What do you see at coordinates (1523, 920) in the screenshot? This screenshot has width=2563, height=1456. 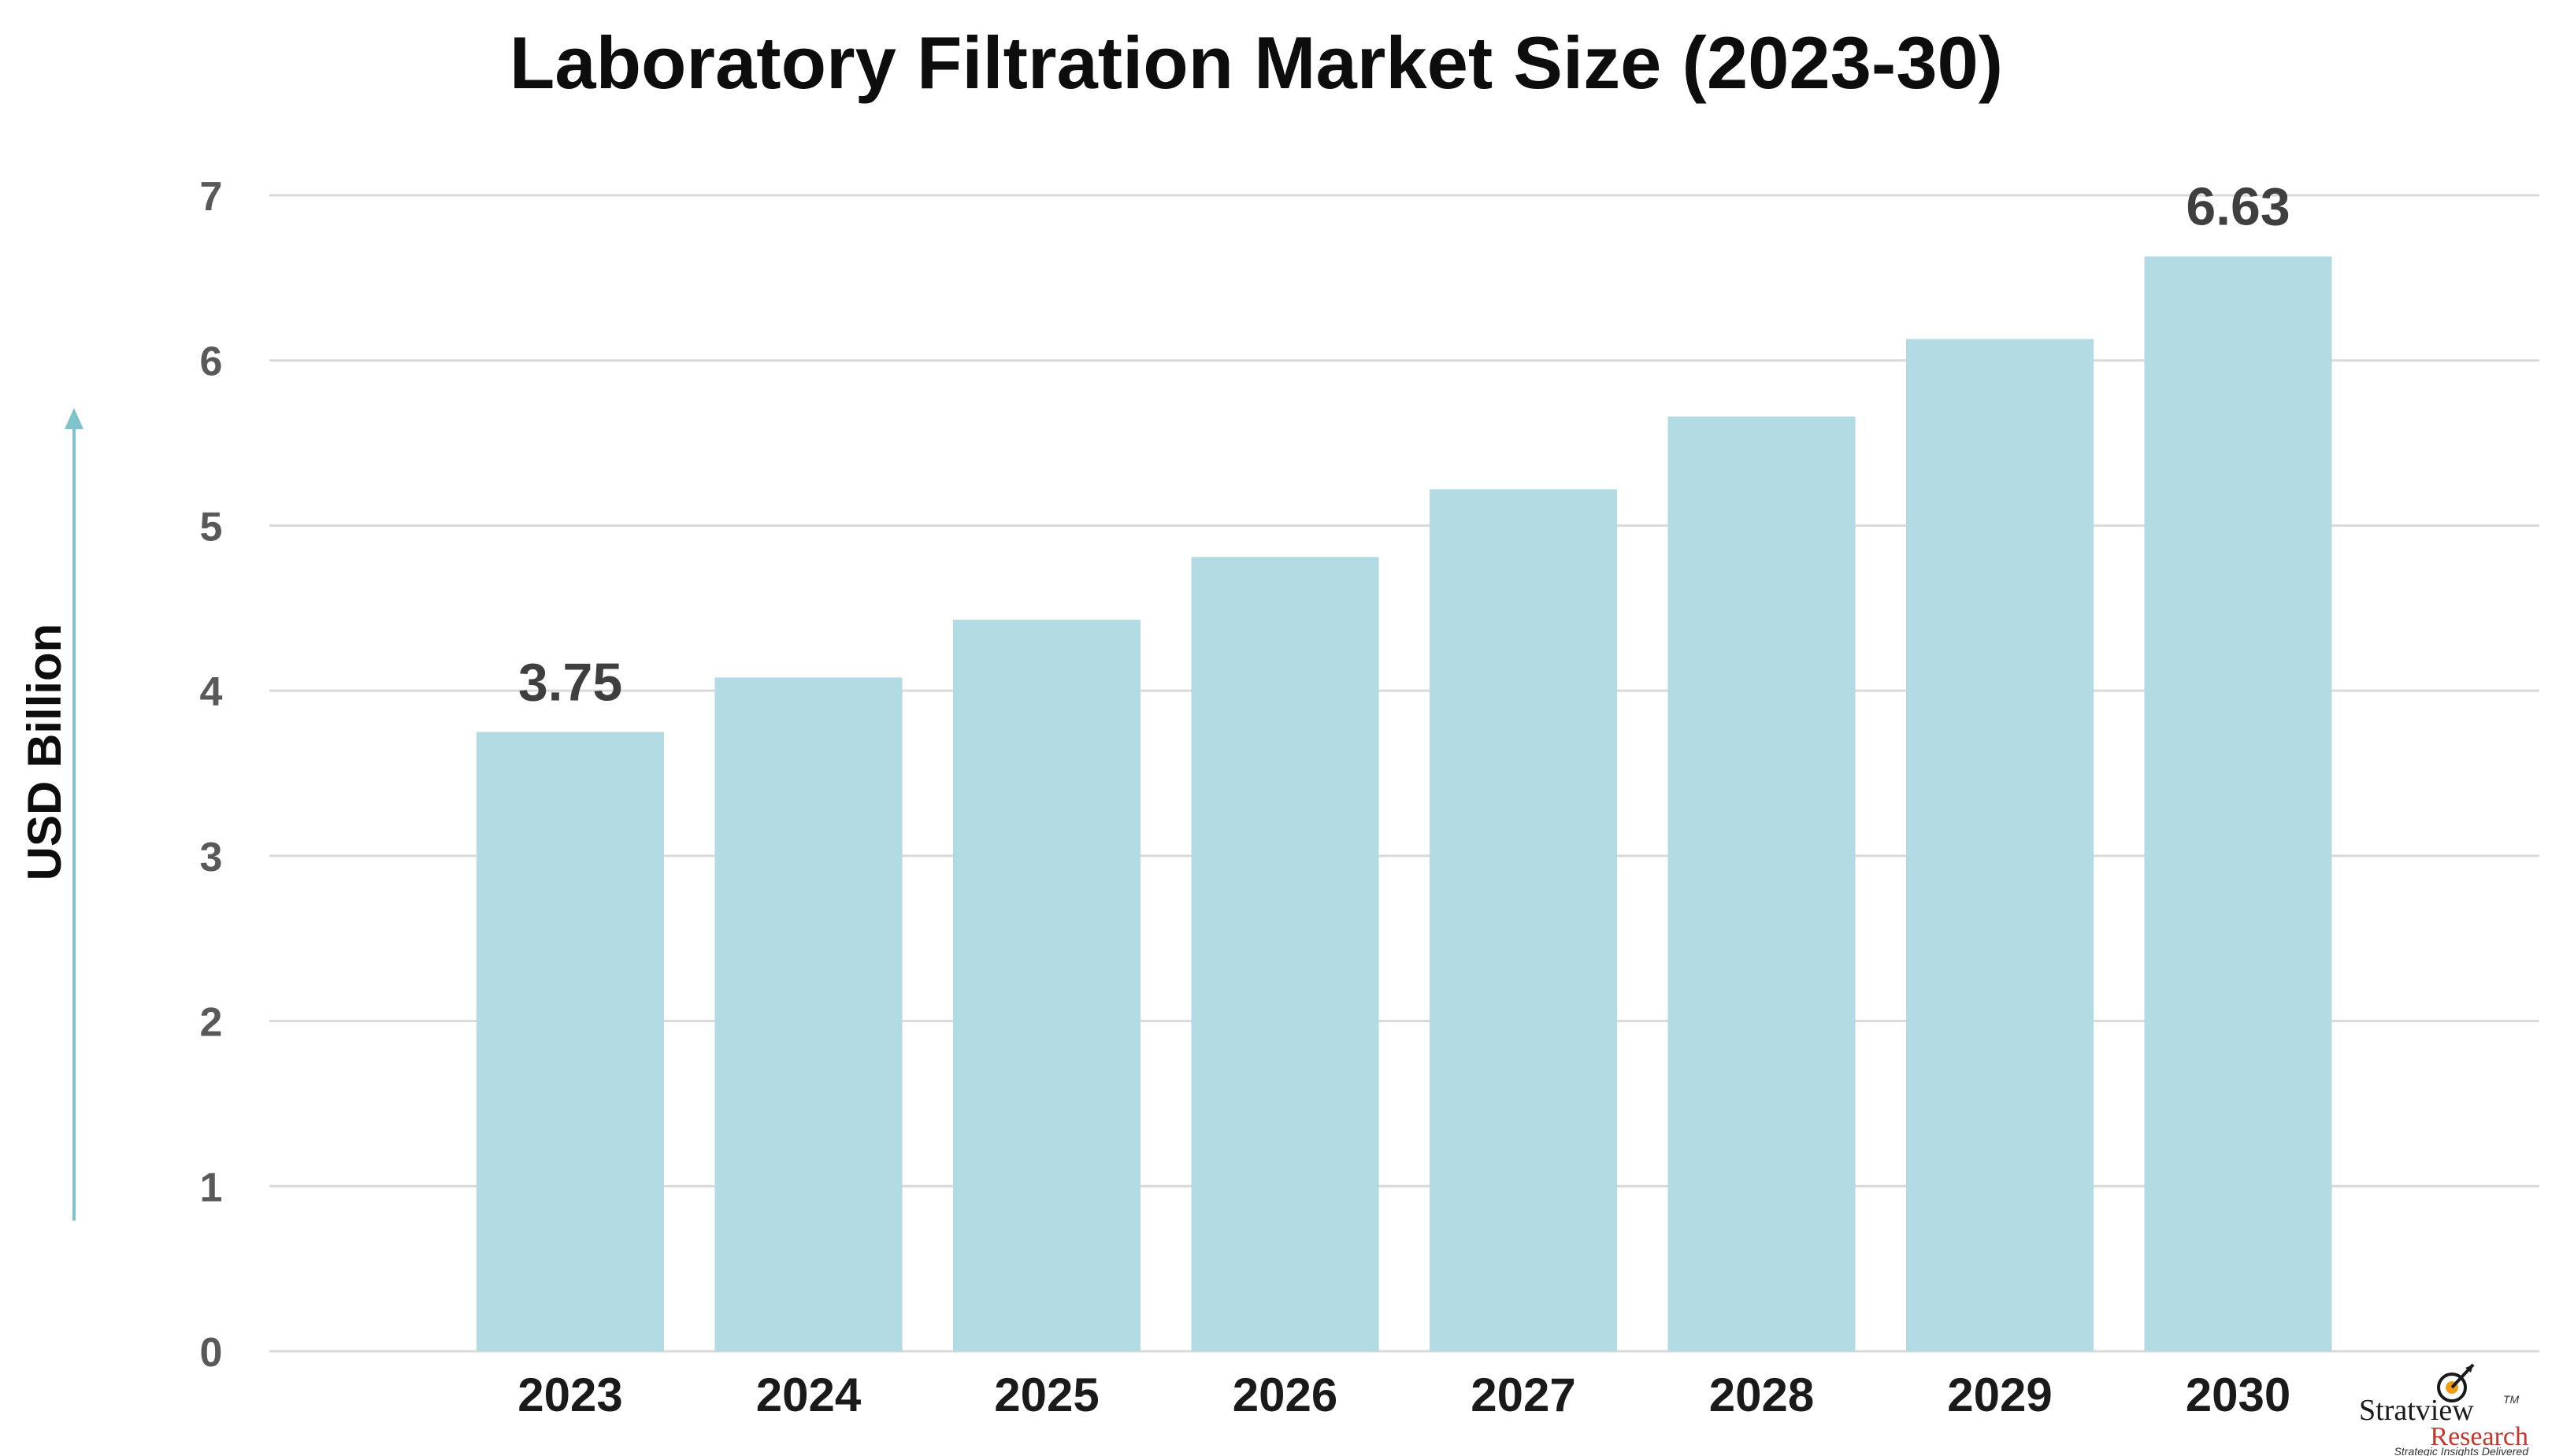 I see `bar-2027` at bounding box center [1523, 920].